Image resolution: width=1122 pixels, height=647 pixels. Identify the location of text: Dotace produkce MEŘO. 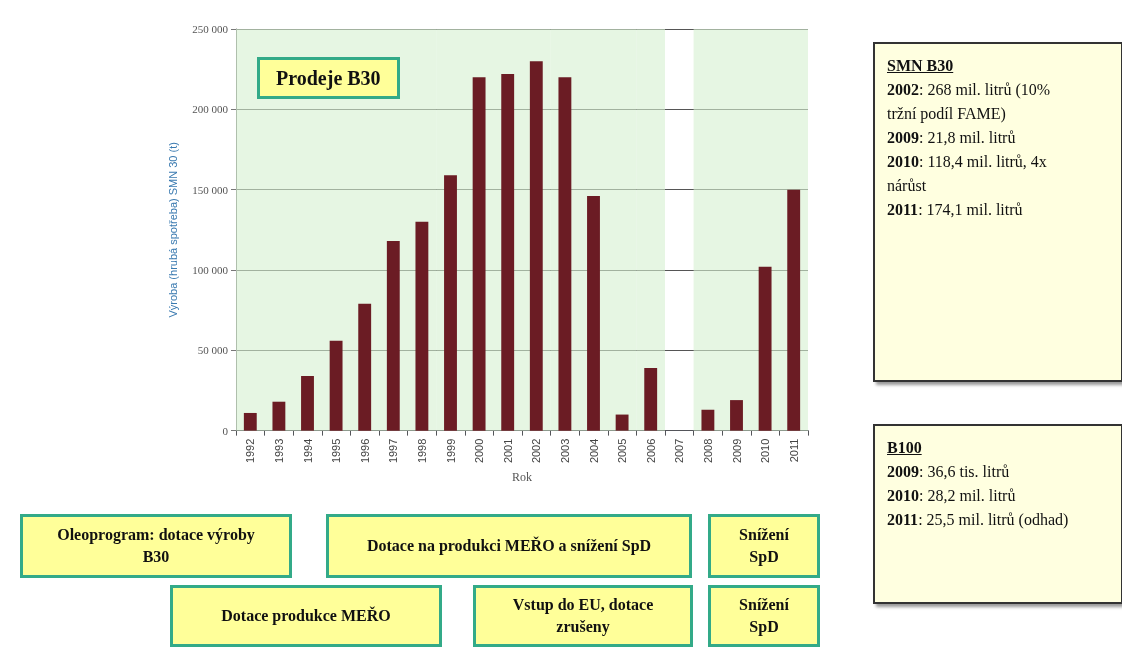
(306, 616).